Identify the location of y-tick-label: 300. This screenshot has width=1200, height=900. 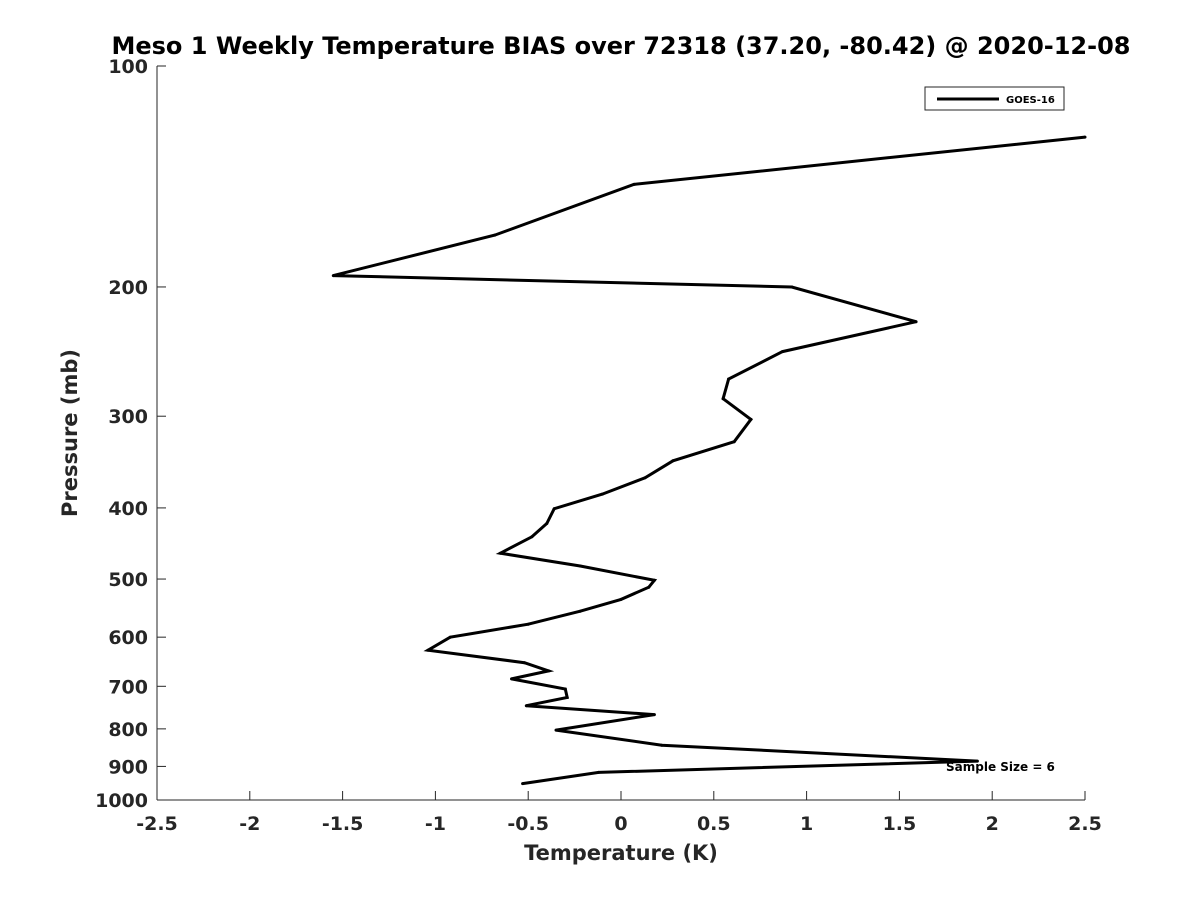
(128, 417).